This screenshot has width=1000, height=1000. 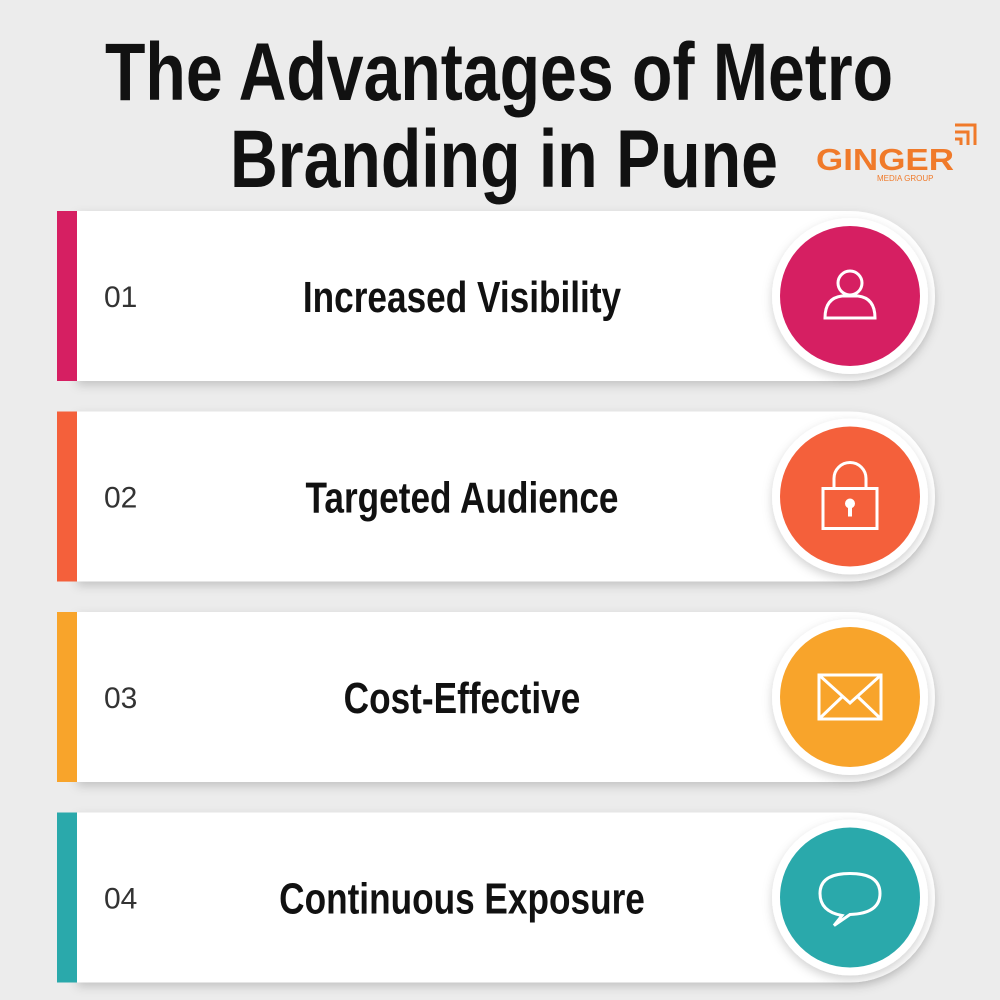 What do you see at coordinates (462, 698) in the screenshot?
I see `item-label: Cost-Effective` at bounding box center [462, 698].